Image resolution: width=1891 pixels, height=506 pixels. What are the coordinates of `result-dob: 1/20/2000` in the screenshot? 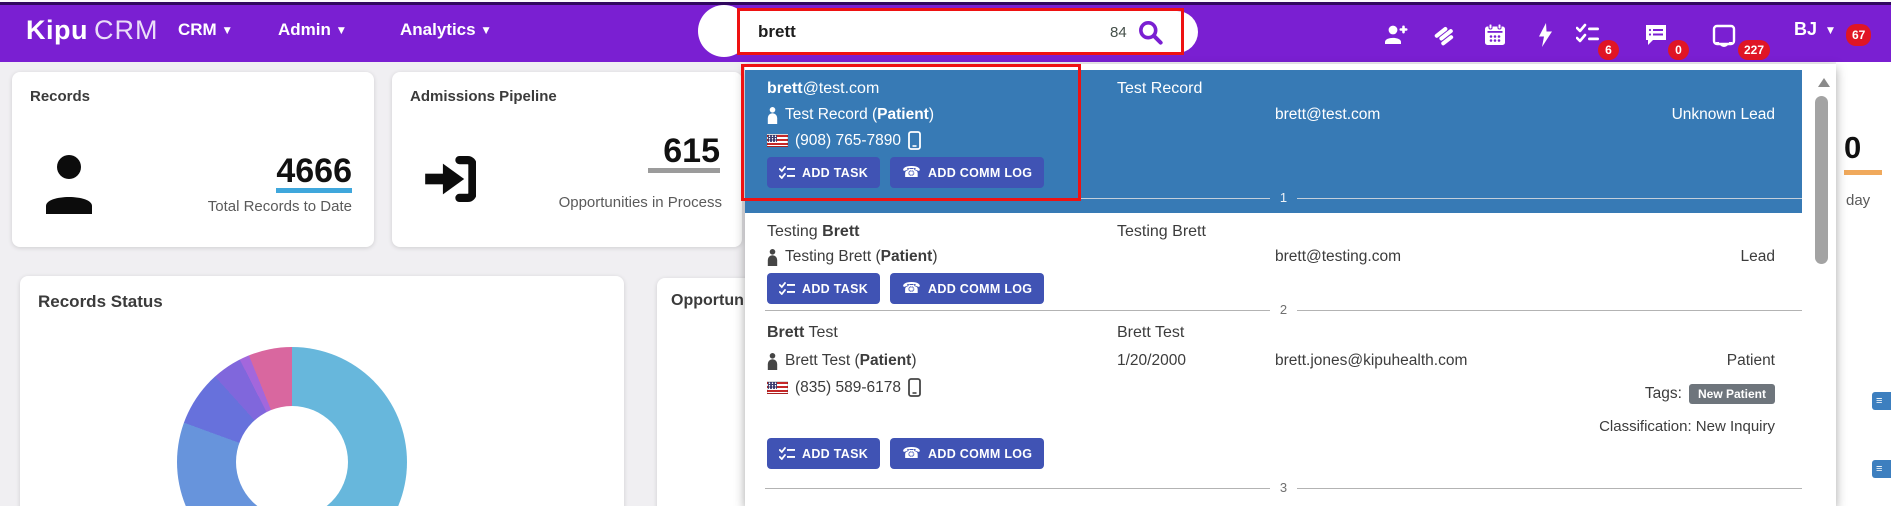 It's located at (1151, 360).